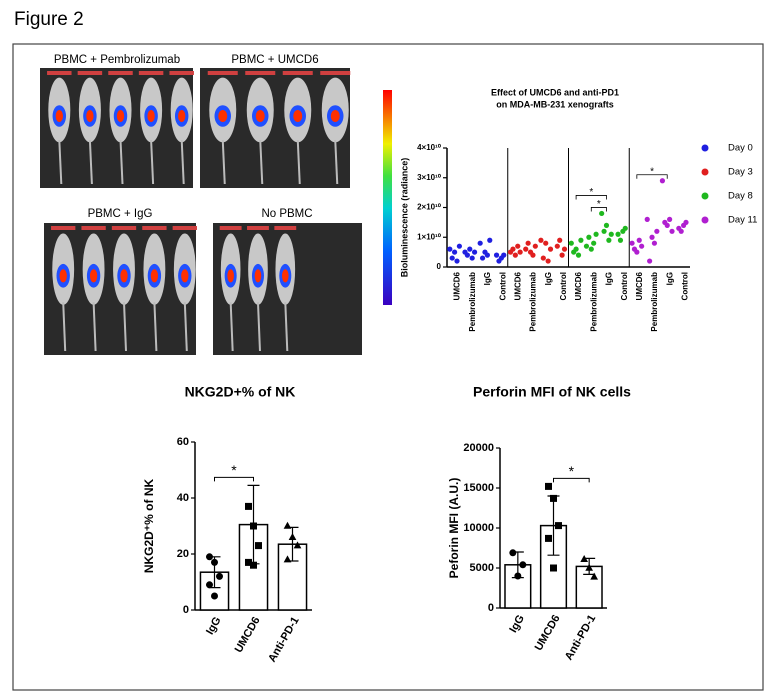 Image resolution: width=777 pixels, height=694 pixels. Describe the element at coordinates (580, 637) in the screenshot. I see `x-tick-label: Anti-PD-1` at that location.